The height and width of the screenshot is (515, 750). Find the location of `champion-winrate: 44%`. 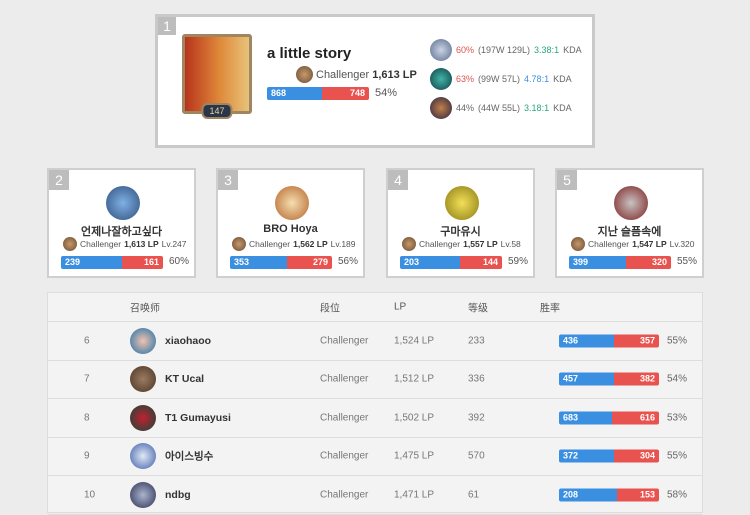

champion-winrate: 44% is located at coordinates (465, 108).